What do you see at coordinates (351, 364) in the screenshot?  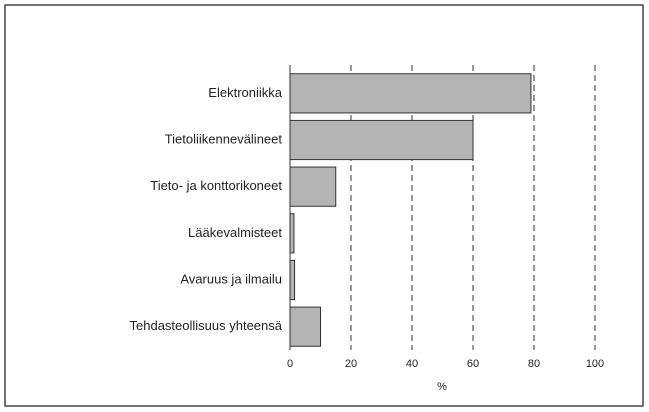 I see `x-tick-label: 20` at bounding box center [351, 364].